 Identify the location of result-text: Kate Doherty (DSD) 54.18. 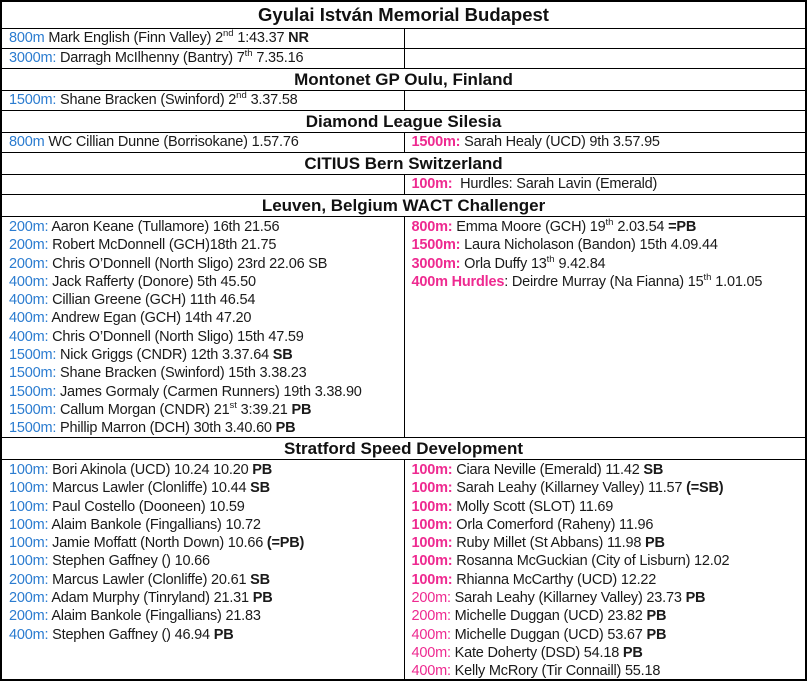
(536, 652).